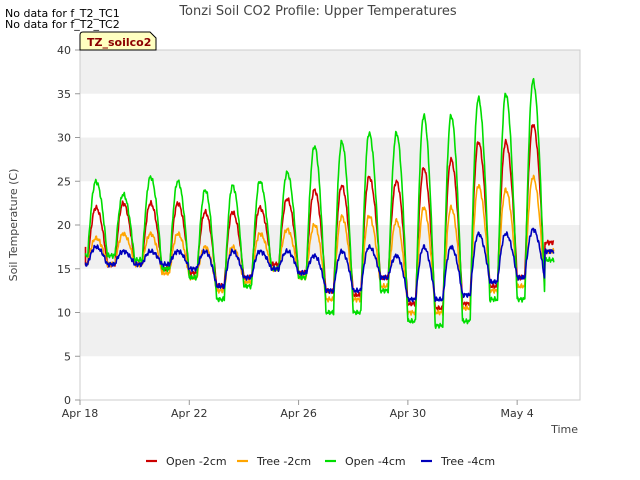 The image size is (640, 480). What do you see at coordinates (64, 269) in the screenshot?
I see `y-tick-label: 15` at bounding box center [64, 269].